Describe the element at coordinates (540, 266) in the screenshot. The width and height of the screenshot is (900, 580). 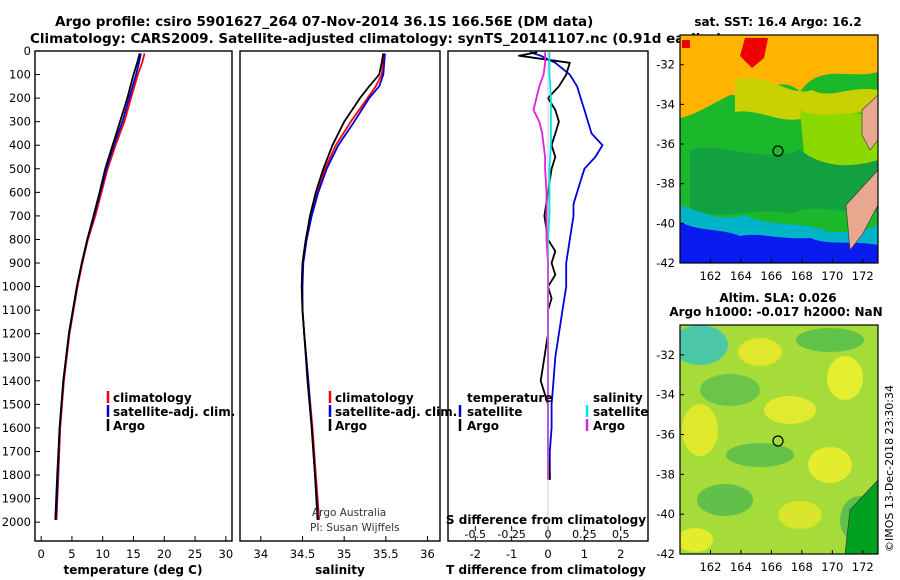
I see `series-line-salinity-argo` at that location.